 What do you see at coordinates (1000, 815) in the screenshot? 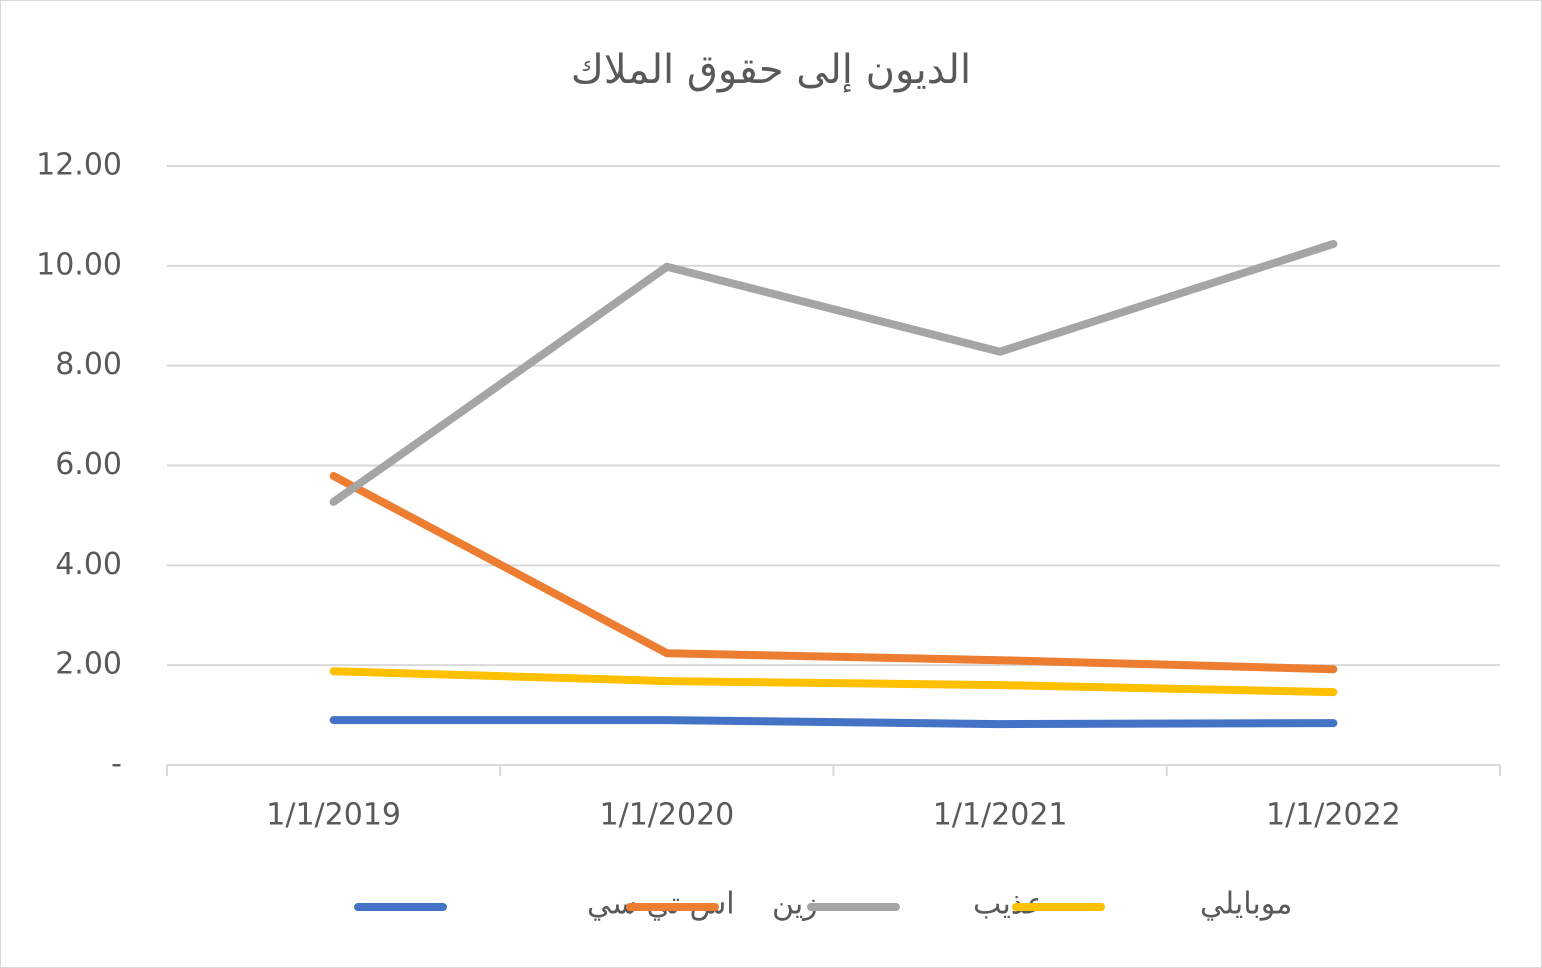
I see `x-tick-label: 1/1/2021` at bounding box center [1000, 815].